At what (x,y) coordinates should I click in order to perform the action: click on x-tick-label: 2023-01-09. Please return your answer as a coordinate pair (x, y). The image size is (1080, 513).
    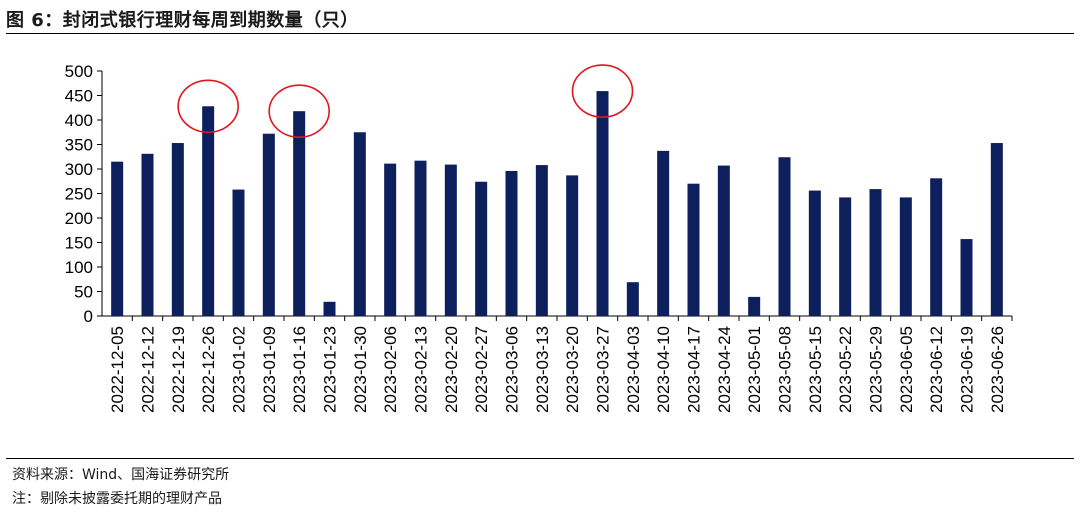
    Looking at the image, I should click on (269, 369).